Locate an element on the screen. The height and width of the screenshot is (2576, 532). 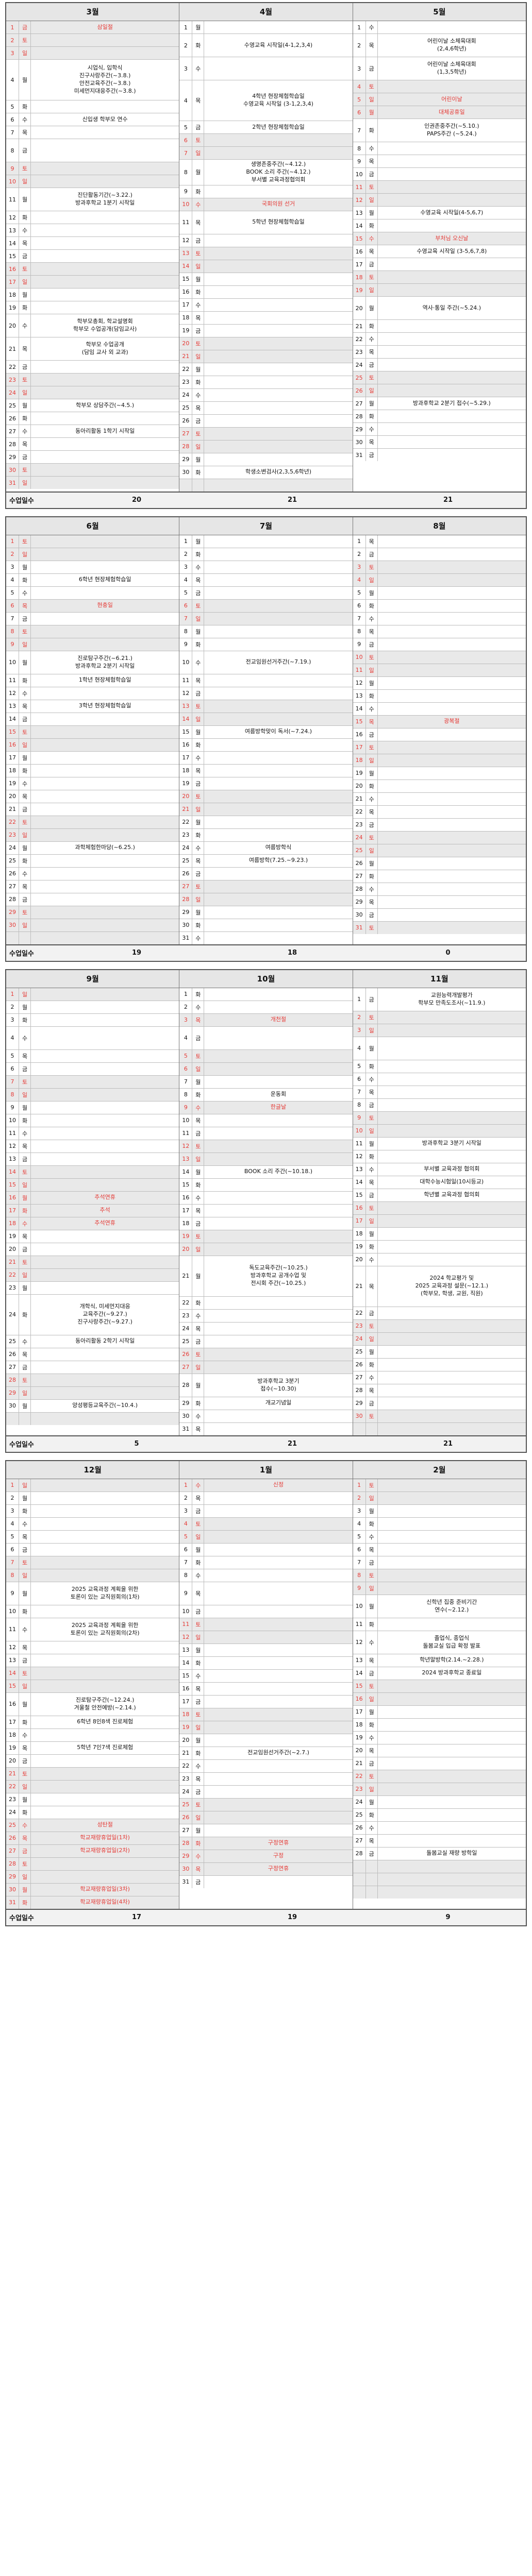
day-number: 30 is located at coordinates (359, 914).